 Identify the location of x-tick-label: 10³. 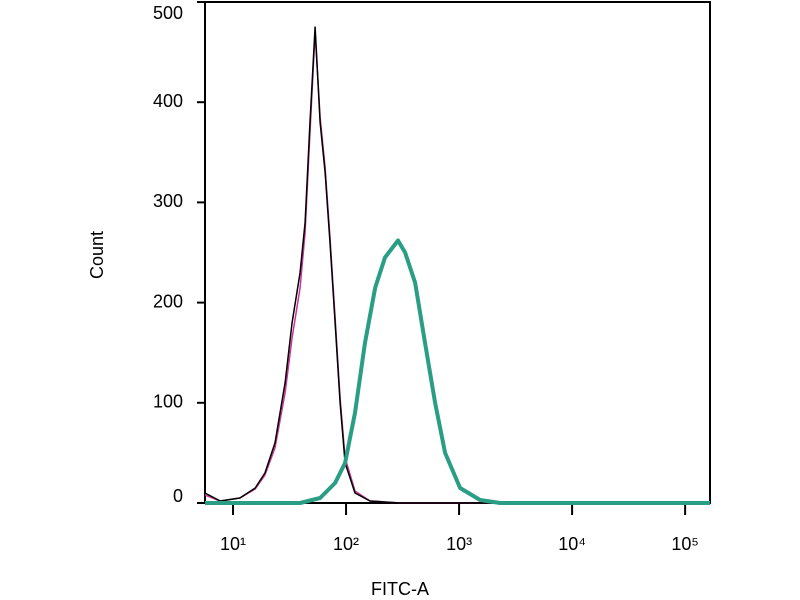
(459, 544).